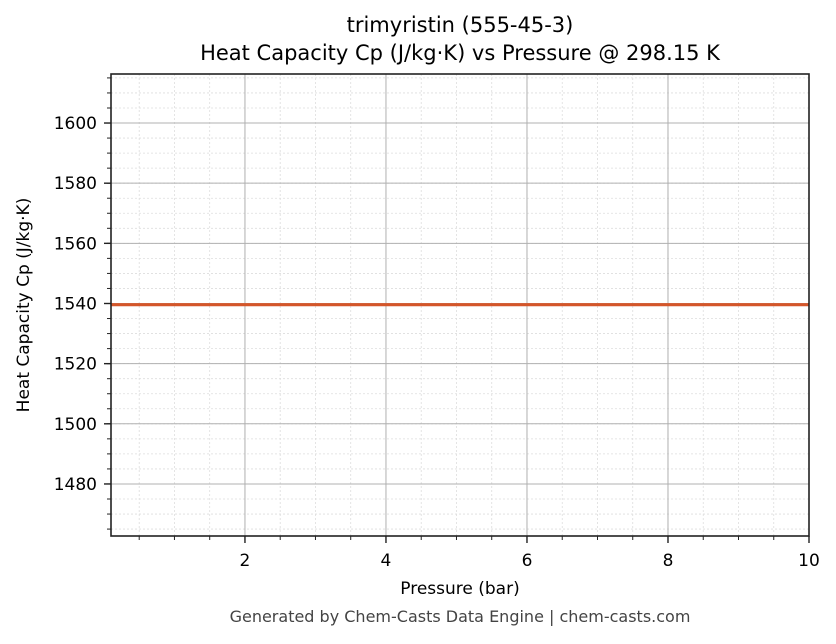  What do you see at coordinates (460, 25) in the screenshot?
I see `chart-title: trimyristin (555-45-3)` at bounding box center [460, 25].